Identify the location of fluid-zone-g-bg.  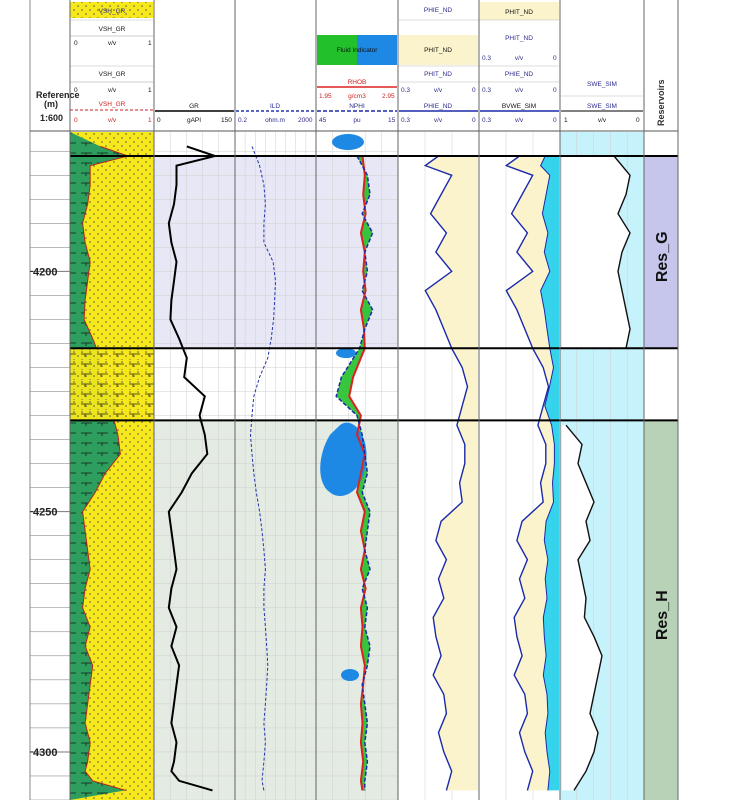
(357, 252).